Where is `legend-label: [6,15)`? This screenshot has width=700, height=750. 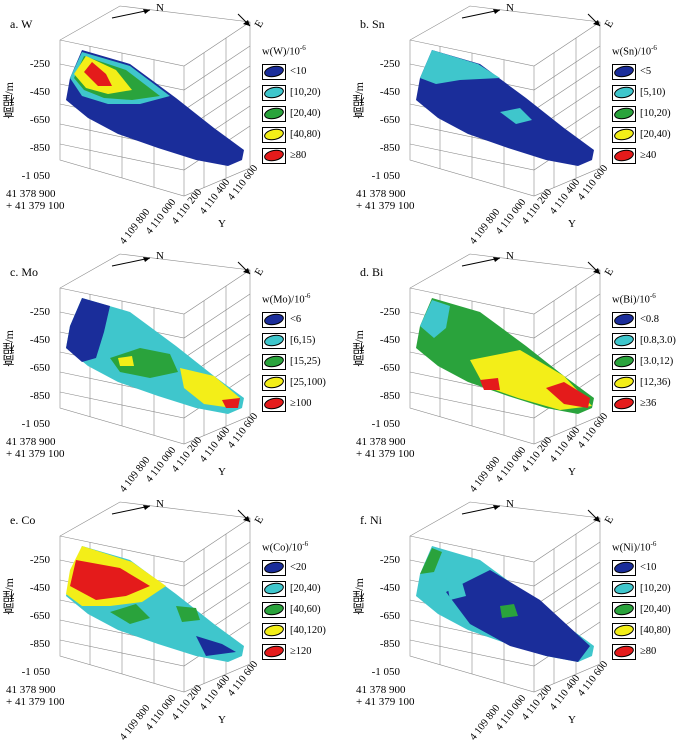
legend-label: [6,15) is located at coordinates (303, 340).